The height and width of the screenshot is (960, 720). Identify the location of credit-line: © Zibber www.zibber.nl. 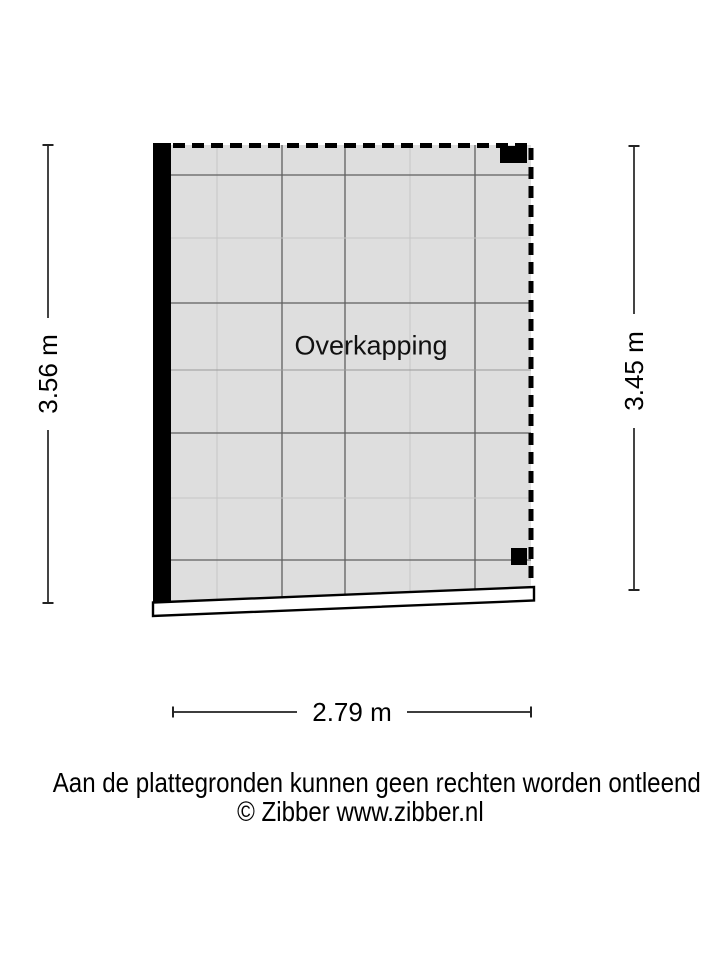
(360, 811).